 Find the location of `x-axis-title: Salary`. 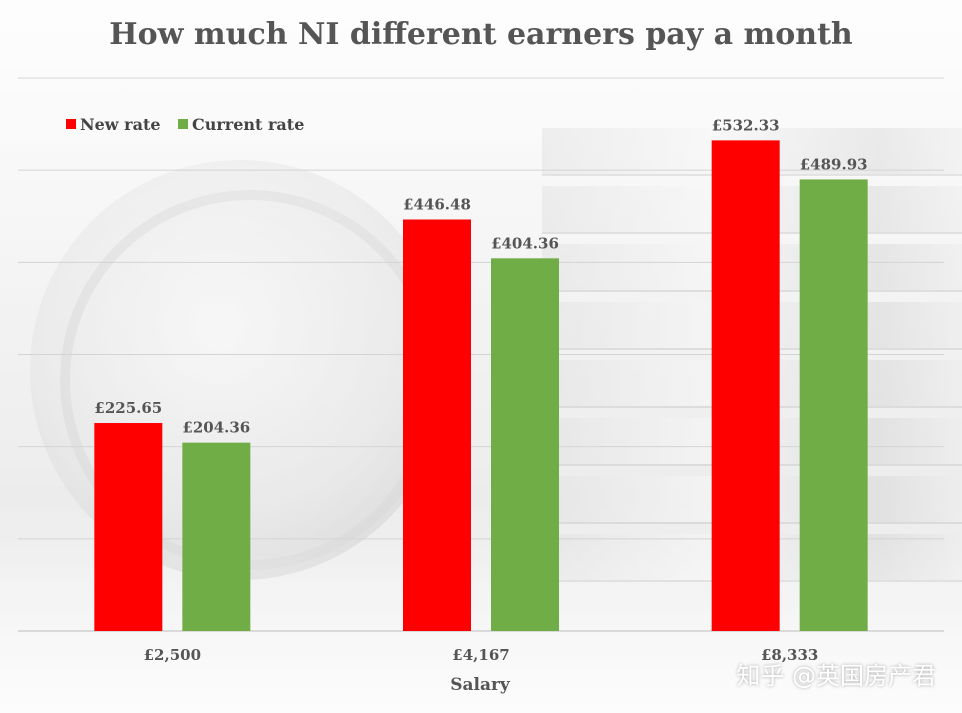

x-axis-title: Salary is located at coordinates (480, 685).